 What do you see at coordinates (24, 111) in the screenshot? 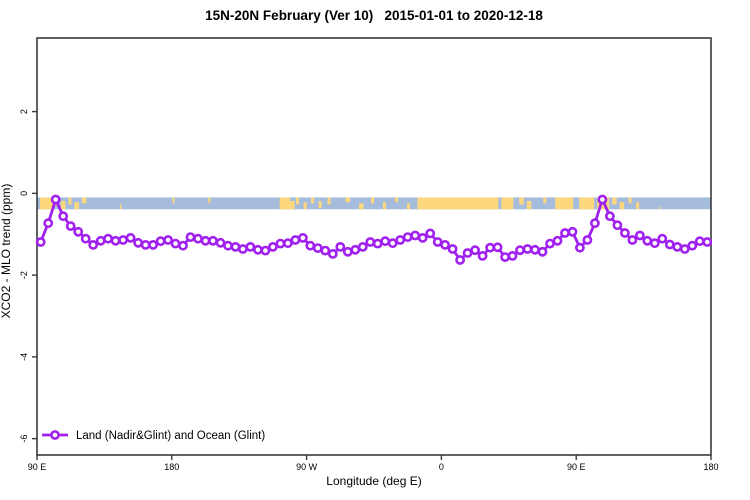
I see `y-tick-label: 2` at bounding box center [24, 111].